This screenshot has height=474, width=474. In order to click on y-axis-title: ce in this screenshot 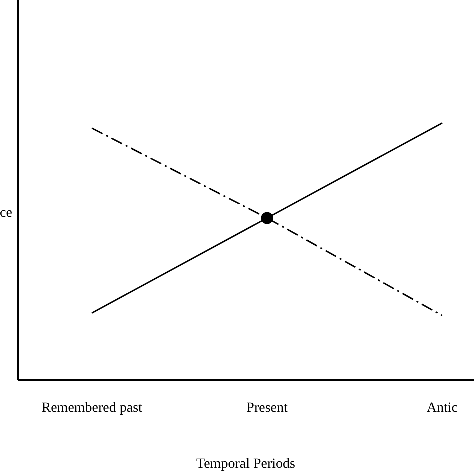, I will do `click(6, 214)`.